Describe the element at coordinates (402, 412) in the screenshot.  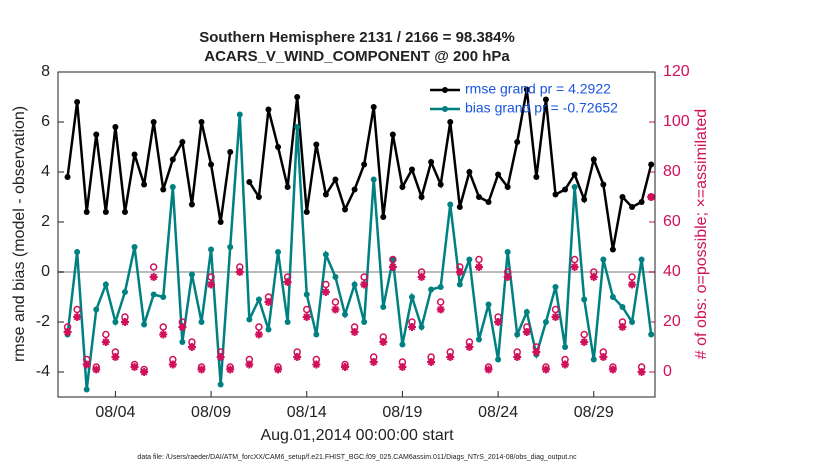
I see `x-tick-label: 08/19` at that location.